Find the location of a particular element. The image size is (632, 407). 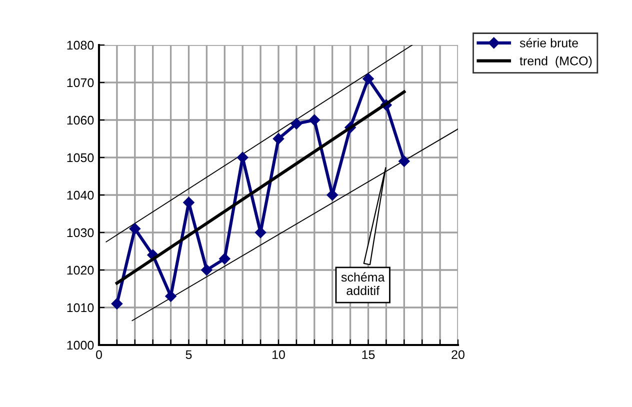

y-tick-label: 1080 is located at coordinates (80, 45).